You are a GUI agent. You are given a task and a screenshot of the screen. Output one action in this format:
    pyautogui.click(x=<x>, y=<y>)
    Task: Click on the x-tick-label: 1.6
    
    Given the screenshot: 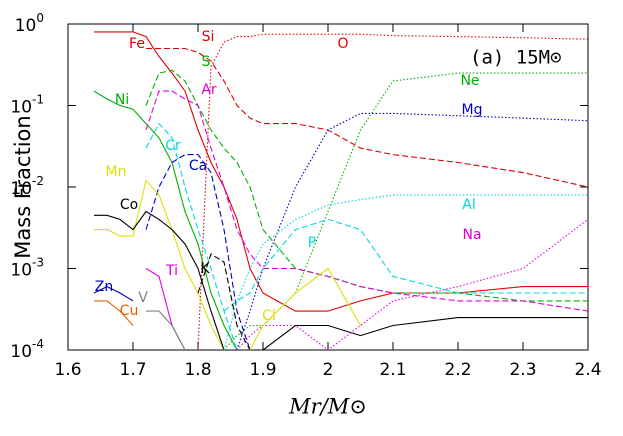 What is the action you would take?
    pyautogui.click(x=67, y=370)
    